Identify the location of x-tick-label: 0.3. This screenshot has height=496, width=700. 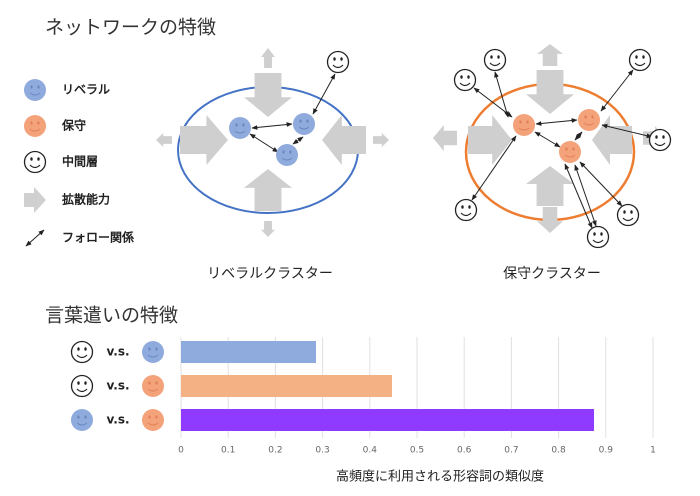
(322, 451).